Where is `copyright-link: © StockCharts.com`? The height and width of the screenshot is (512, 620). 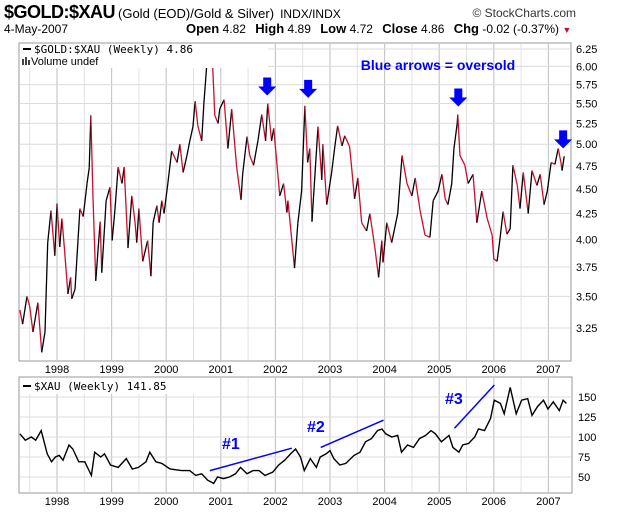 copyright-link: © StockCharts.com is located at coordinates (524, 13).